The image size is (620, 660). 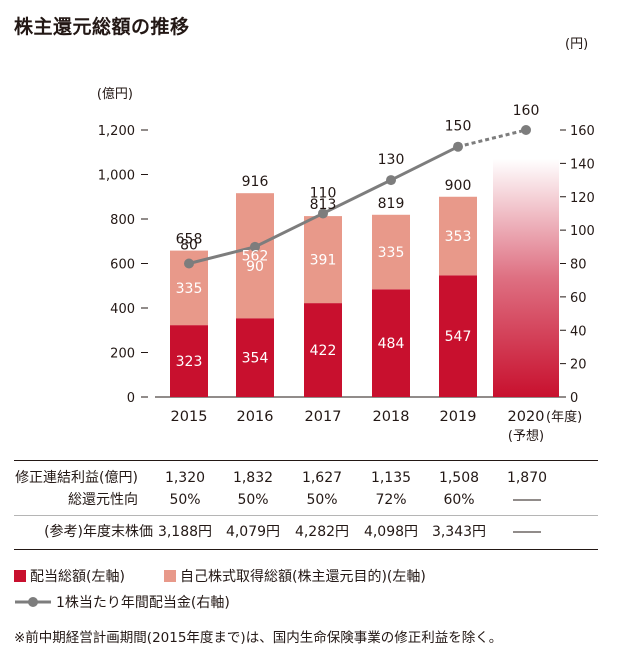 I want to click on x-axis-tick-label: 2019, so click(x=458, y=417).